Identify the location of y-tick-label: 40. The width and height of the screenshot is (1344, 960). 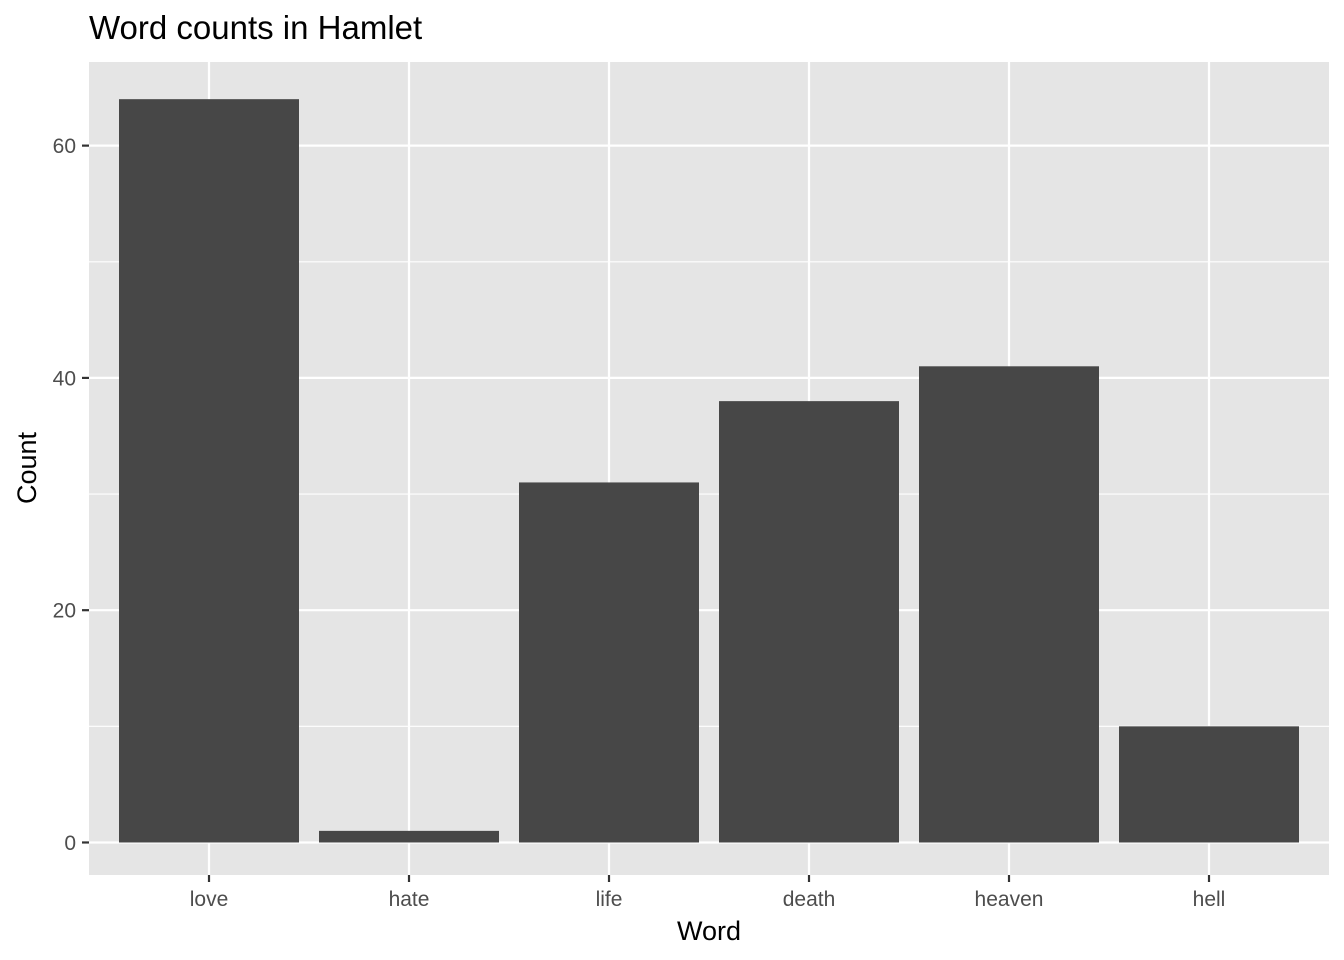
(64, 378).